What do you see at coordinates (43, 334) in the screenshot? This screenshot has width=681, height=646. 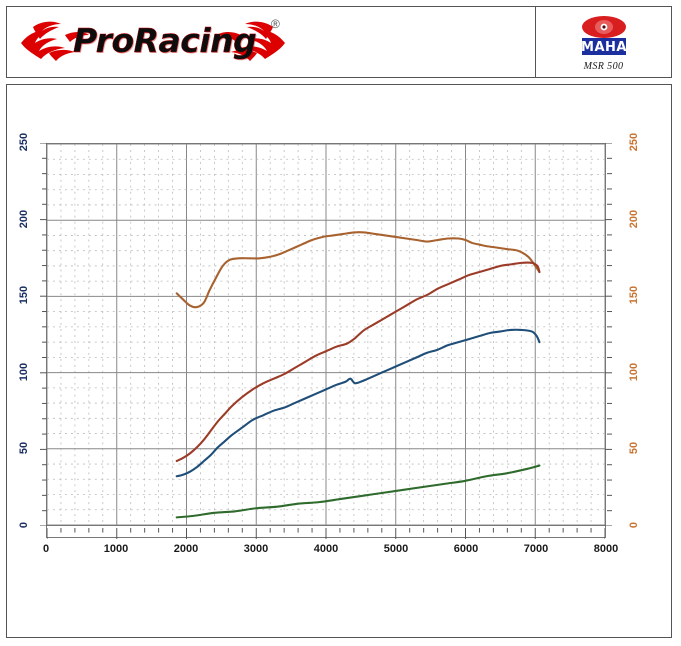 I see `y-axis-left-tick-rail` at bounding box center [43, 334].